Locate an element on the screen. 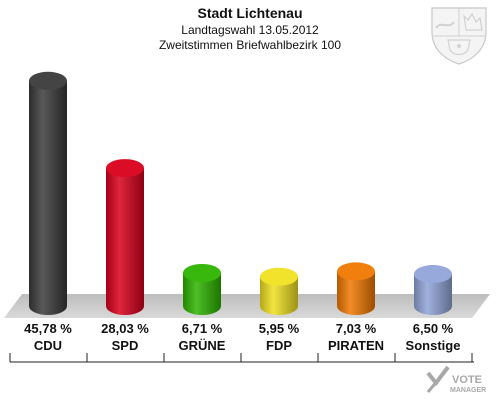 This screenshot has width=500, height=400. category-label: SPD is located at coordinates (125, 345).